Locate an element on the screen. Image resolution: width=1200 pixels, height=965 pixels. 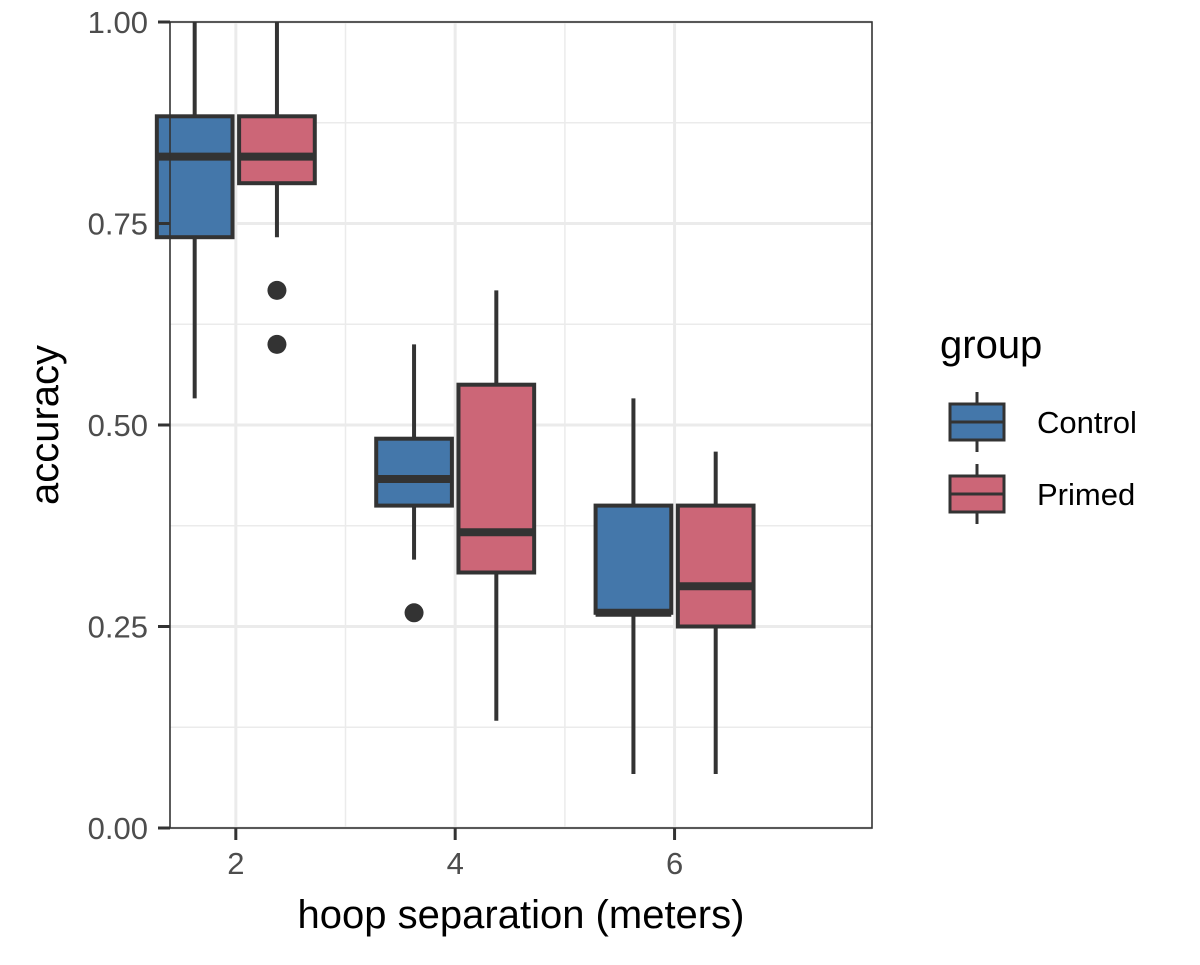
legend-label-control: Control is located at coordinates (1087, 422).